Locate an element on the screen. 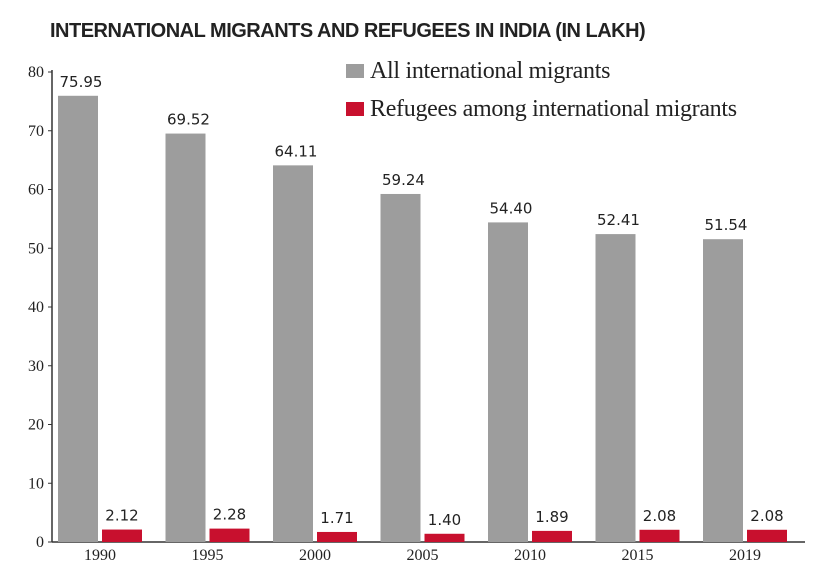 The height and width of the screenshot is (564, 819). value-label-refugees: 2.12 is located at coordinates (121, 516).